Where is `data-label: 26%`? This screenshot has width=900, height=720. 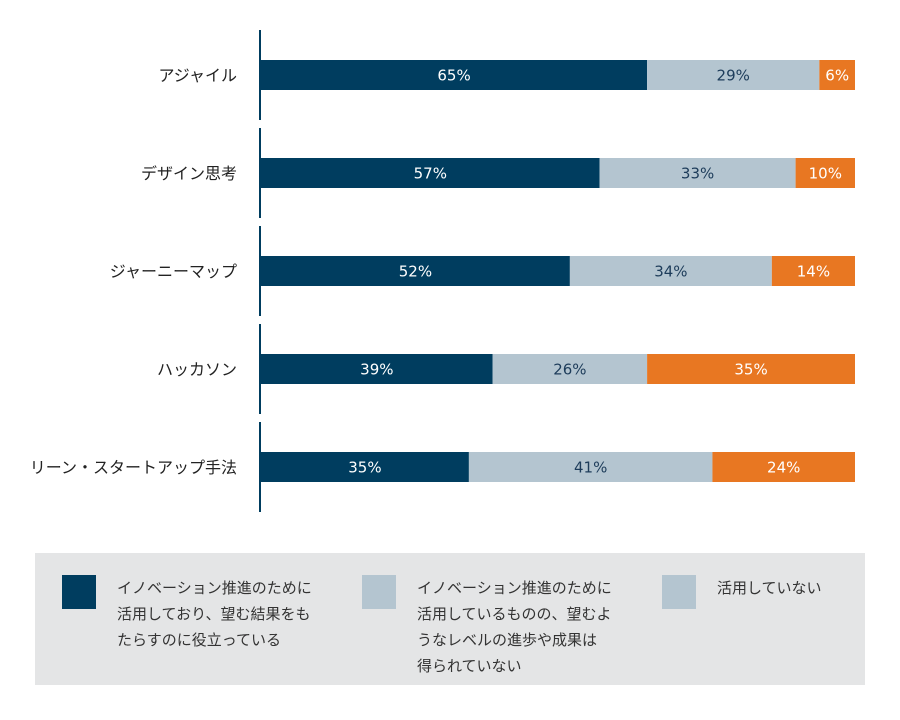
data-label: 26% is located at coordinates (569, 370).